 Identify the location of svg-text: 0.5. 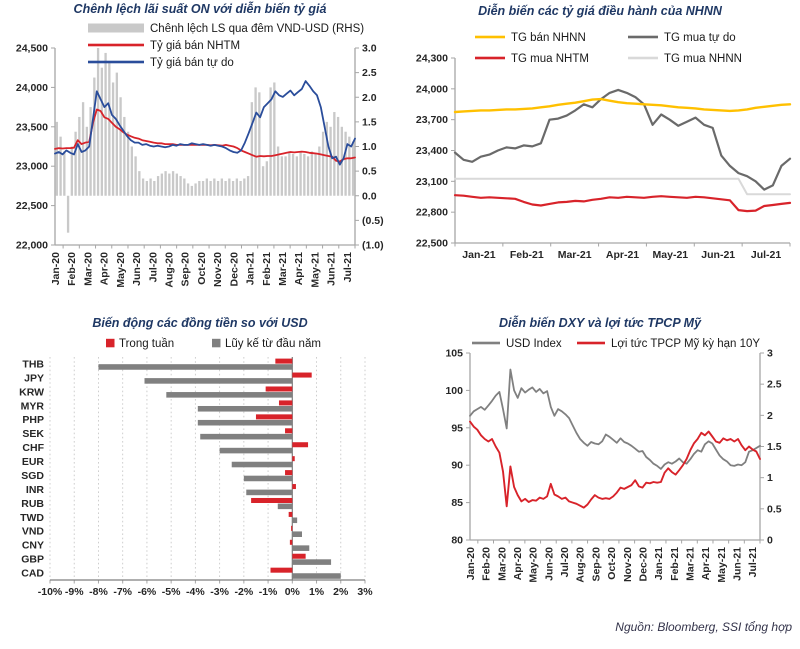
(369, 172).